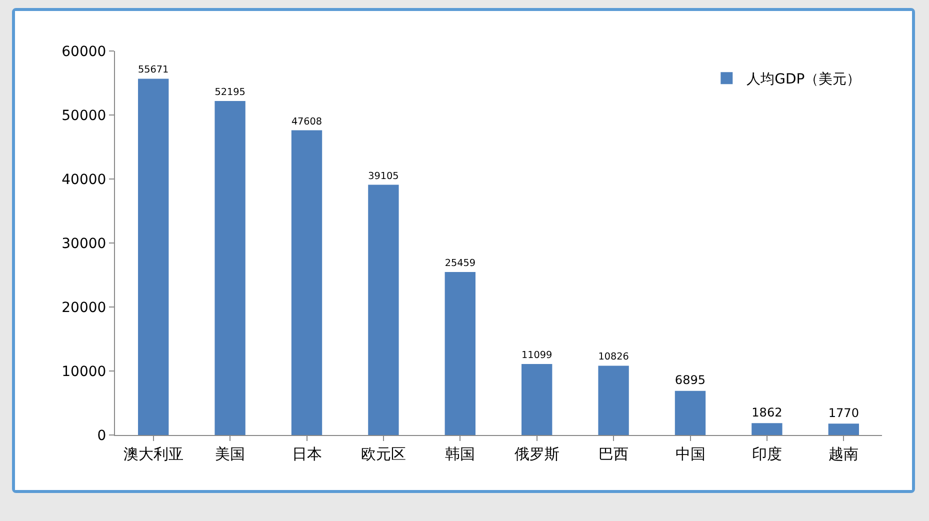 The image size is (929, 521). I want to click on x-tick-label: 欧元区, so click(383, 454).